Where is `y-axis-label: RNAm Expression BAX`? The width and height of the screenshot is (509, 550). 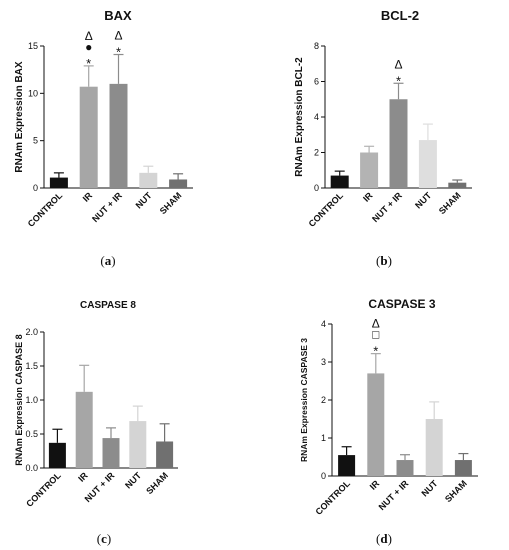 y-axis-label: RNAm Expression BAX is located at coordinates (19, 116).